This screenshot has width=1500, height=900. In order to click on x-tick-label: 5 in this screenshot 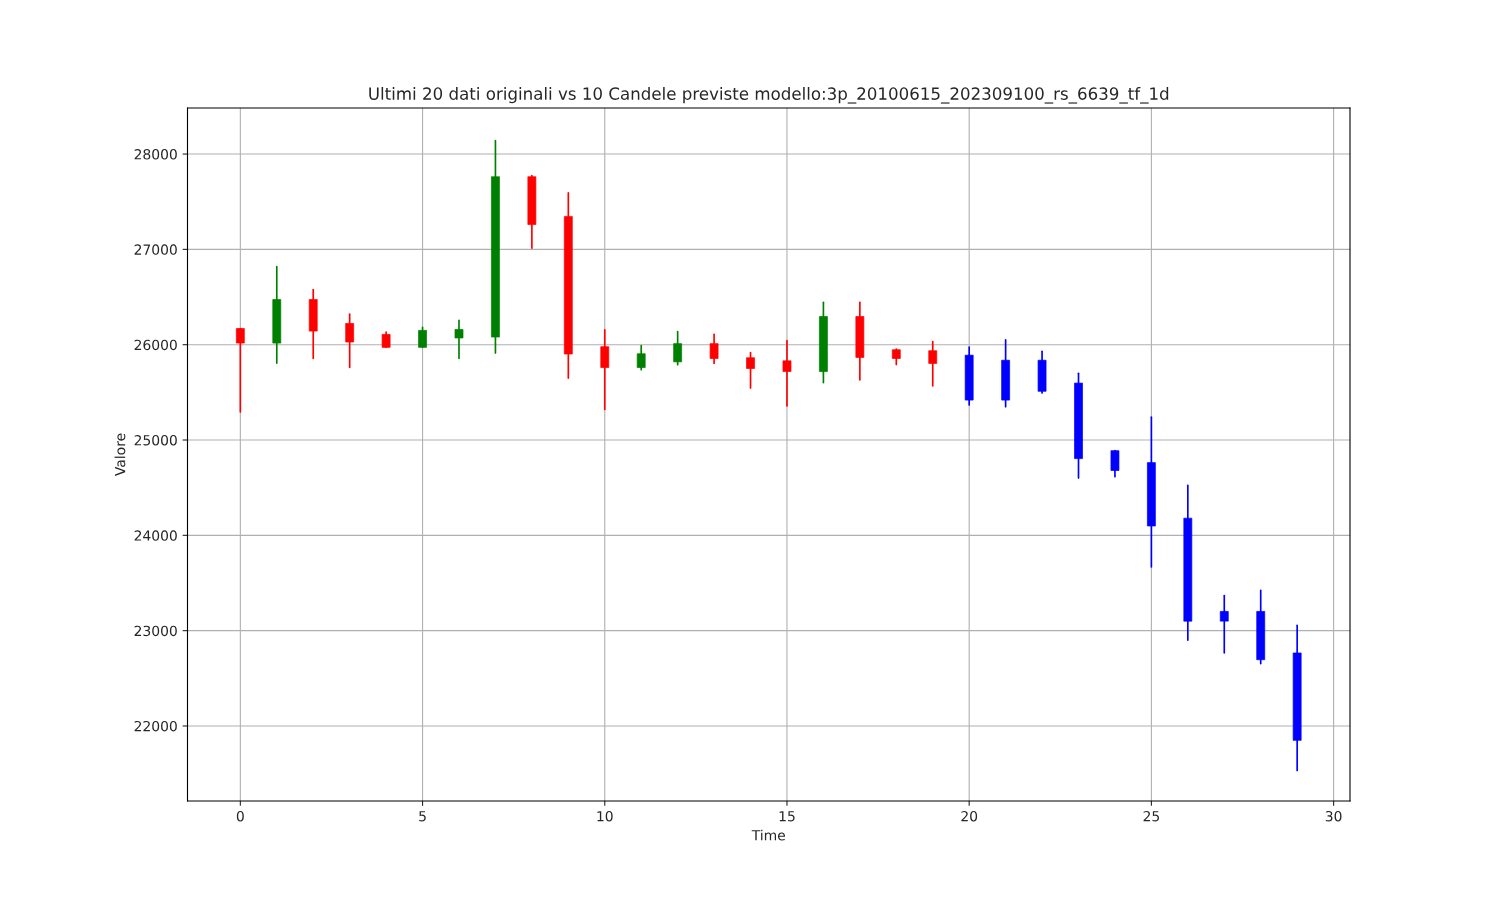, I will do `click(422, 816)`.